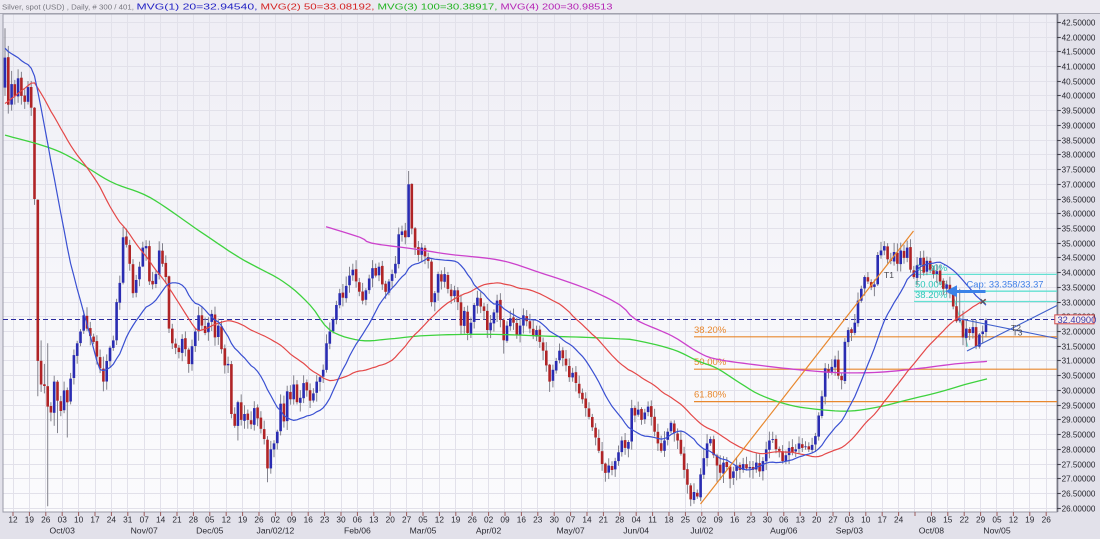 The height and width of the screenshot is (544, 1100). I want to click on svg-text: 11, so click(652, 520).